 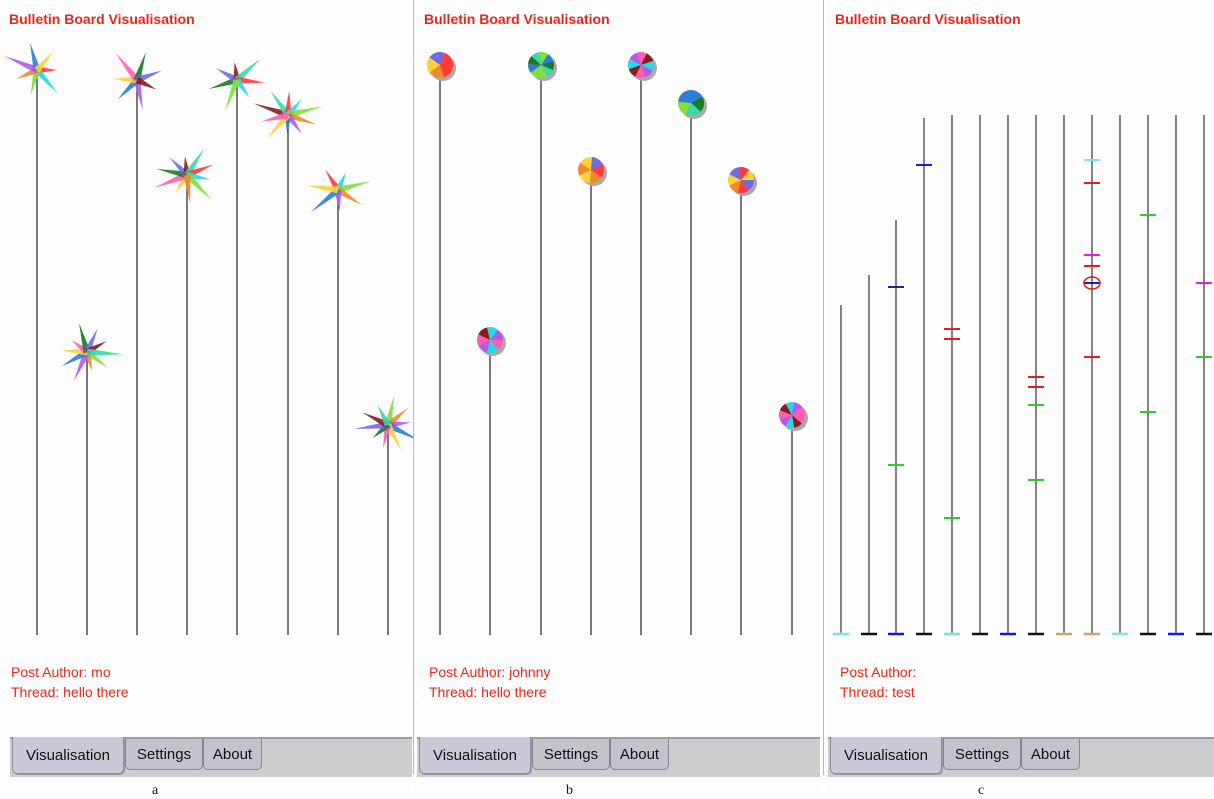 What do you see at coordinates (490, 672) in the screenshot?
I see `post-author: Post Author: johnny` at bounding box center [490, 672].